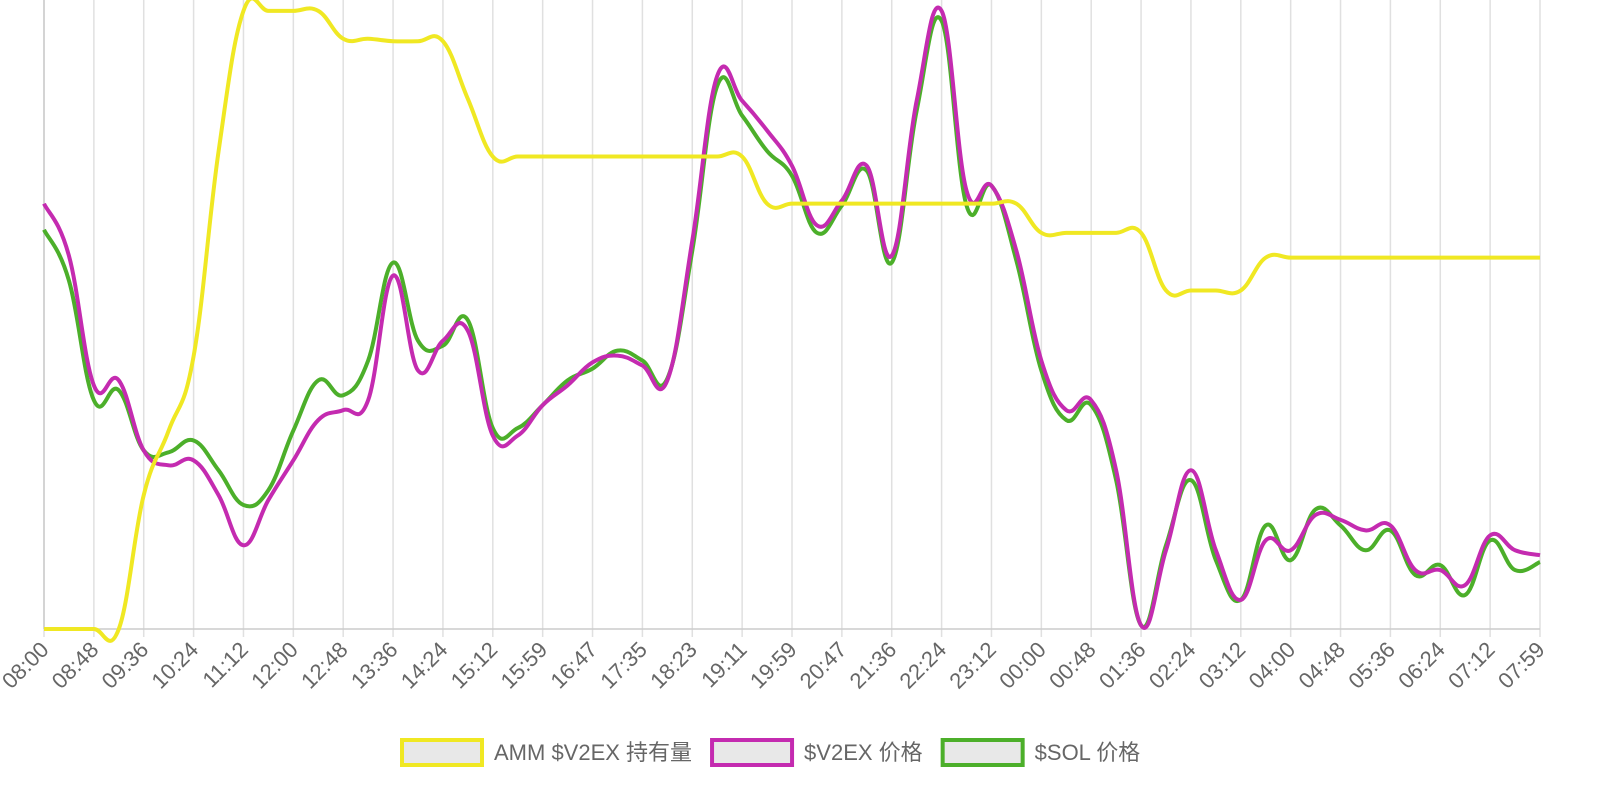 The width and height of the screenshot is (1600, 805). What do you see at coordinates (1222, 665) in the screenshot?
I see `x-tick-label: 03:12` at bounding box center [1222, 665].